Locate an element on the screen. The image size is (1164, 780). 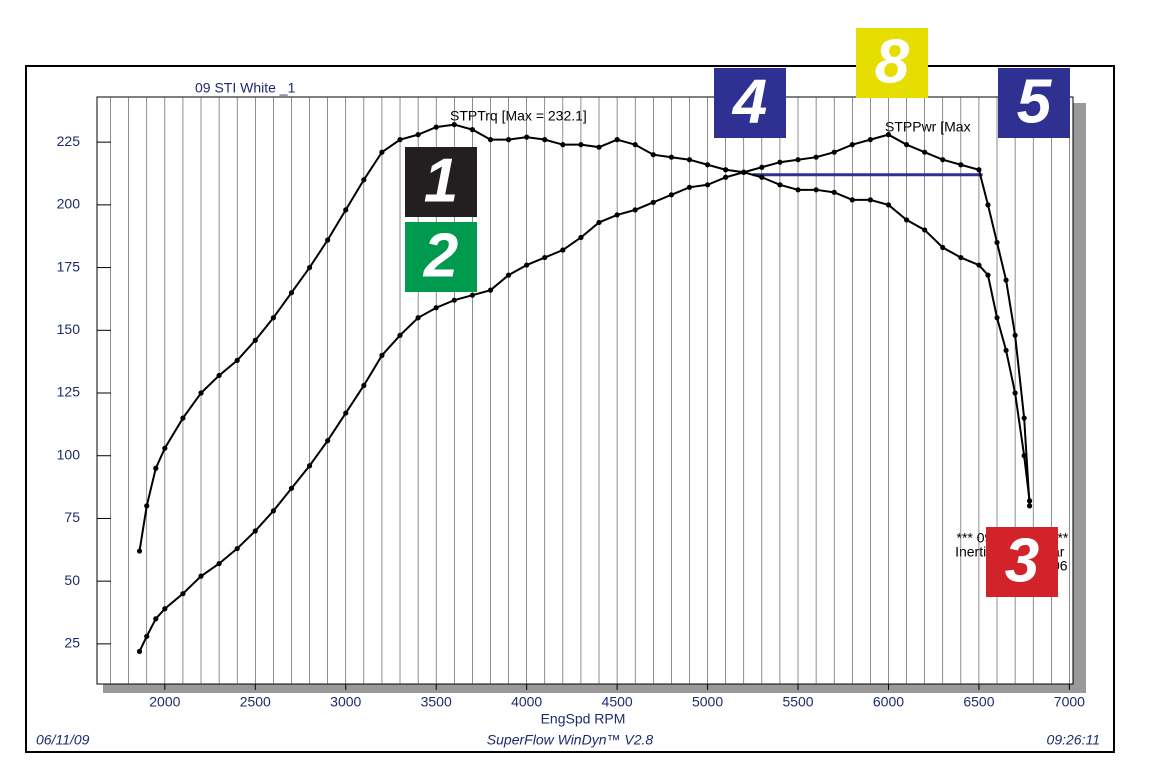
y-tick-label: 100 is located at coordinates (69, 454).